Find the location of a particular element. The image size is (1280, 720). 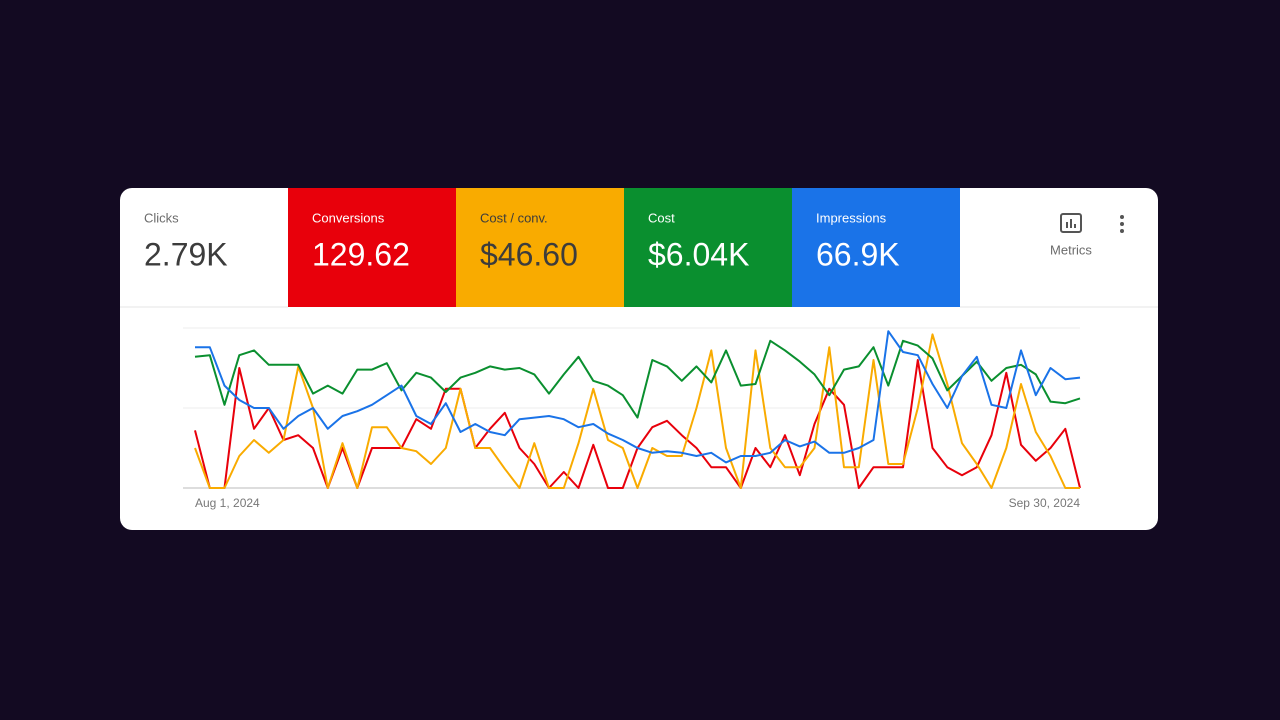

metric-tile: Impressions 66.9K is located at coordinates (876, 247).